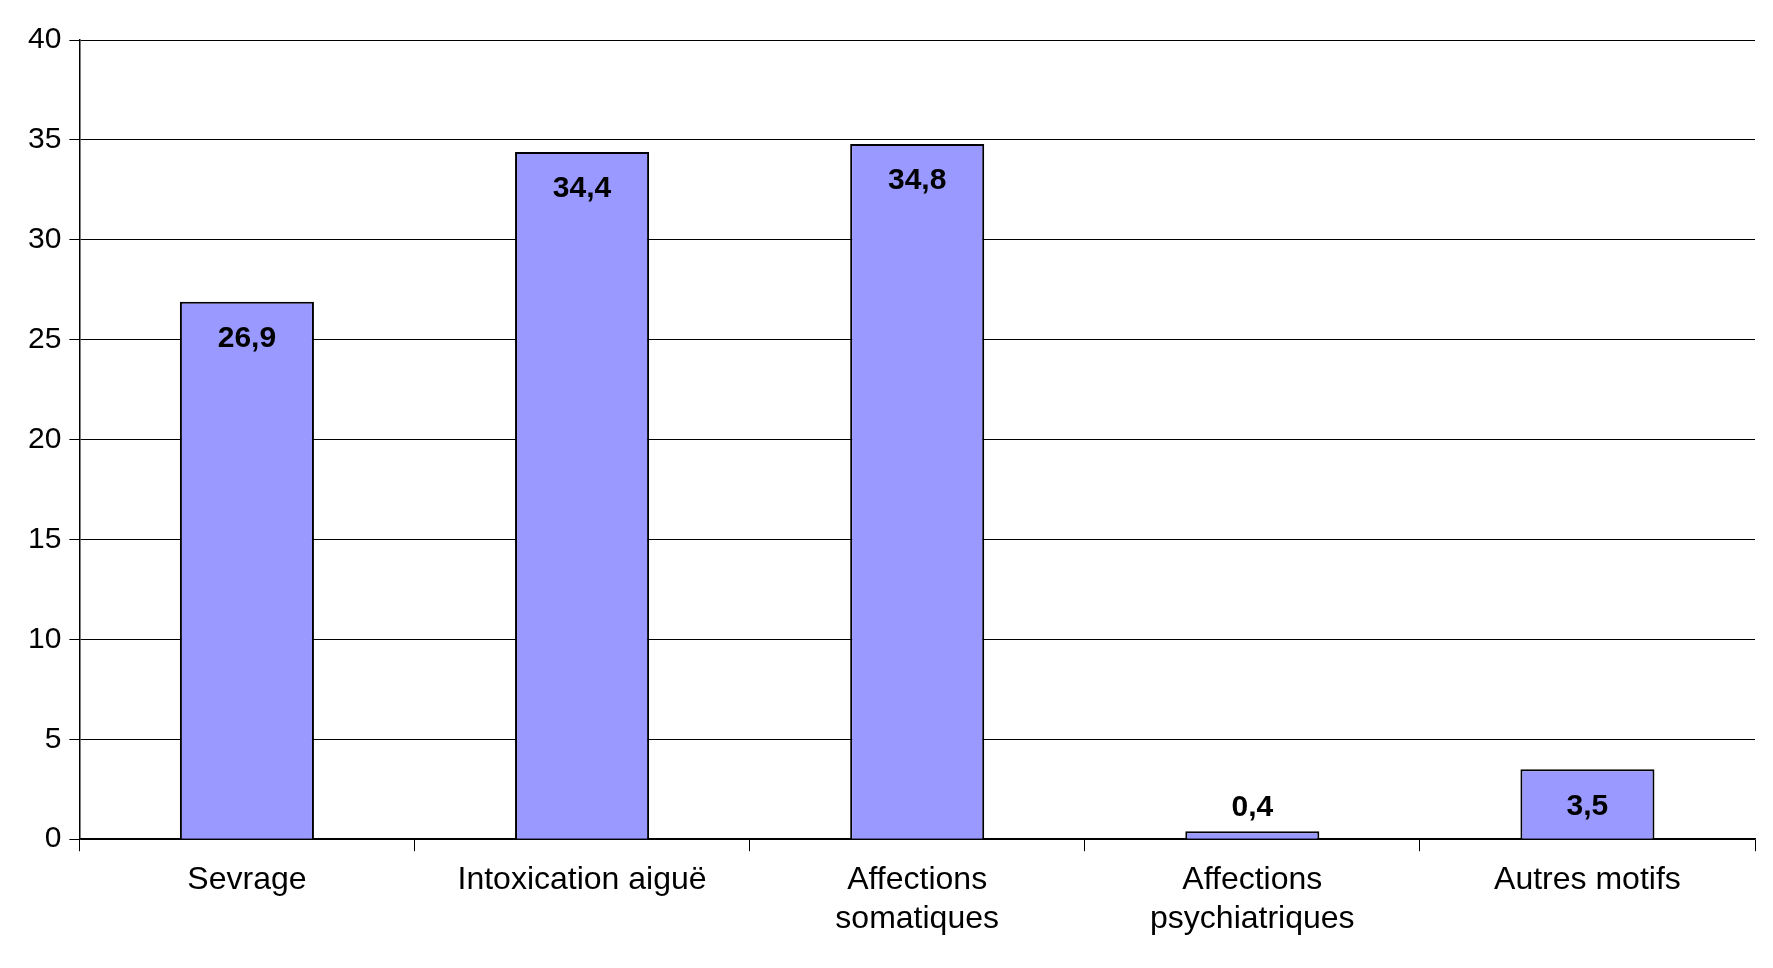 The height and width of the screenshot is (968, 1773). I want to click on y-tick-label: 35, so click(44, 138).